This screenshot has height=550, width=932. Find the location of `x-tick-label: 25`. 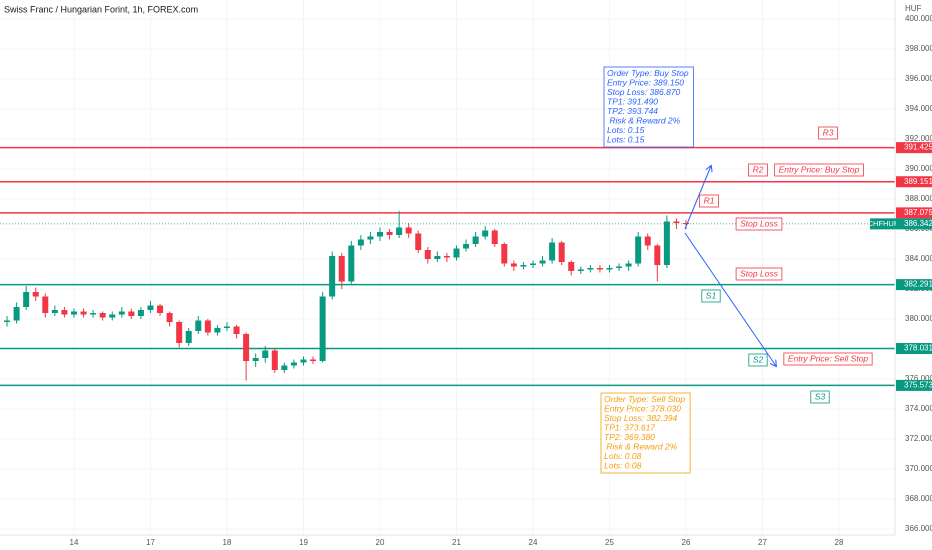

x-tick-label: 25 is located at coordinates (609, 542).